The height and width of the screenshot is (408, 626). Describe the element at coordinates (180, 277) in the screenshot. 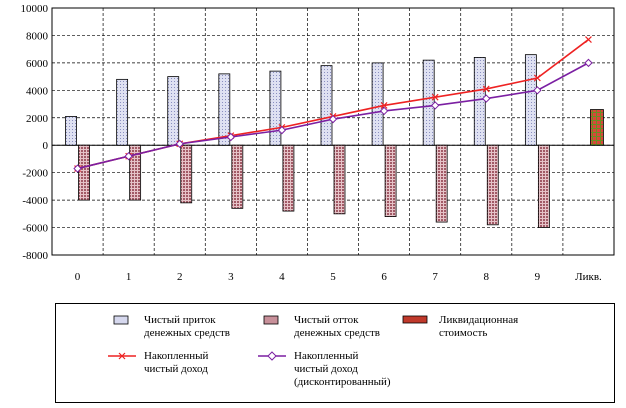

I see `x-tick-label: 2` at that location.